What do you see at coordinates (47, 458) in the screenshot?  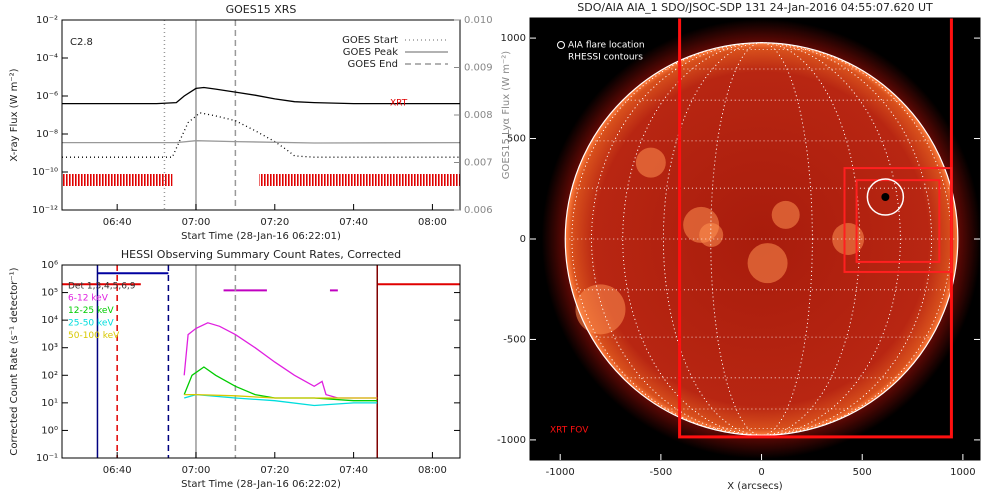 I see `y-tick-label: 10⁻¹` at bounding box center [47, 458].